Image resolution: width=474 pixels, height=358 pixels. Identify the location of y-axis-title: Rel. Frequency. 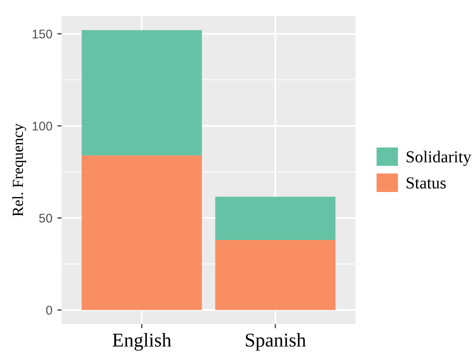
(19, 169).